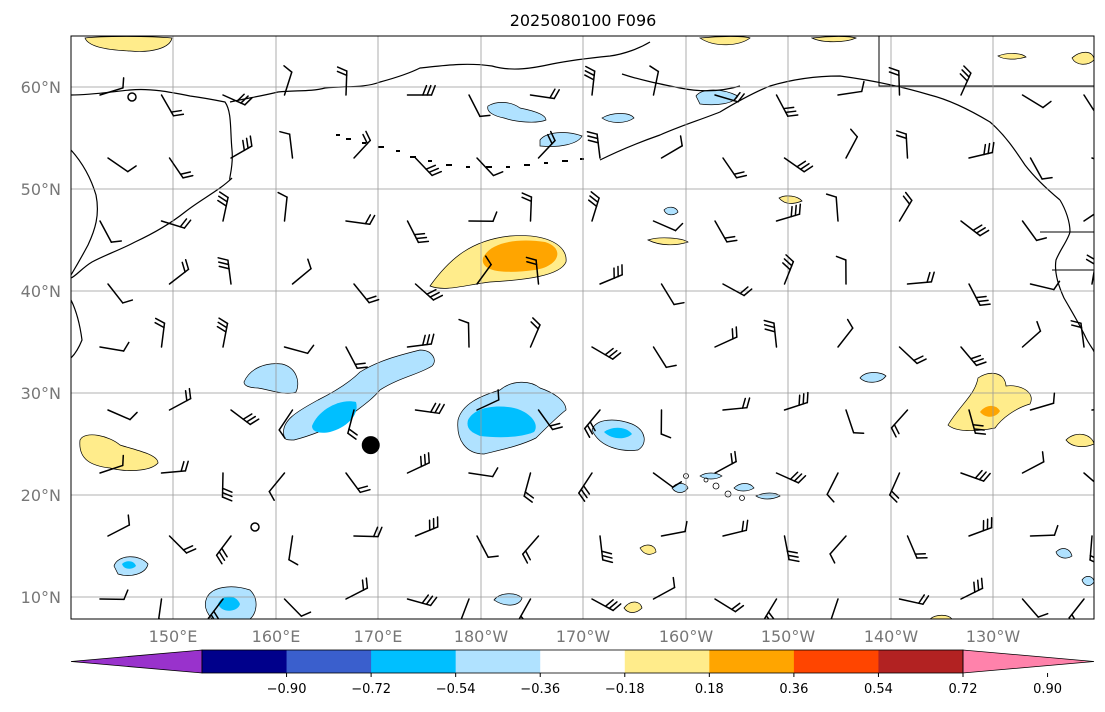  What do you see at coordinates (440, 72) in the screenshot?
I see `bering-coastline` at bounding box center [440, 72].